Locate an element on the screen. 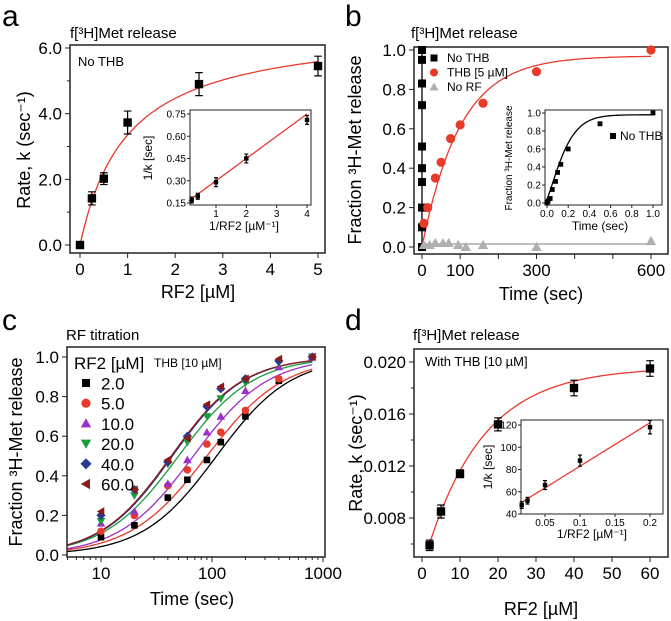 Image resolution: width=671 pixels, height=621 pixels. y-tick-label: 100 is located at coordinates (508, 448).